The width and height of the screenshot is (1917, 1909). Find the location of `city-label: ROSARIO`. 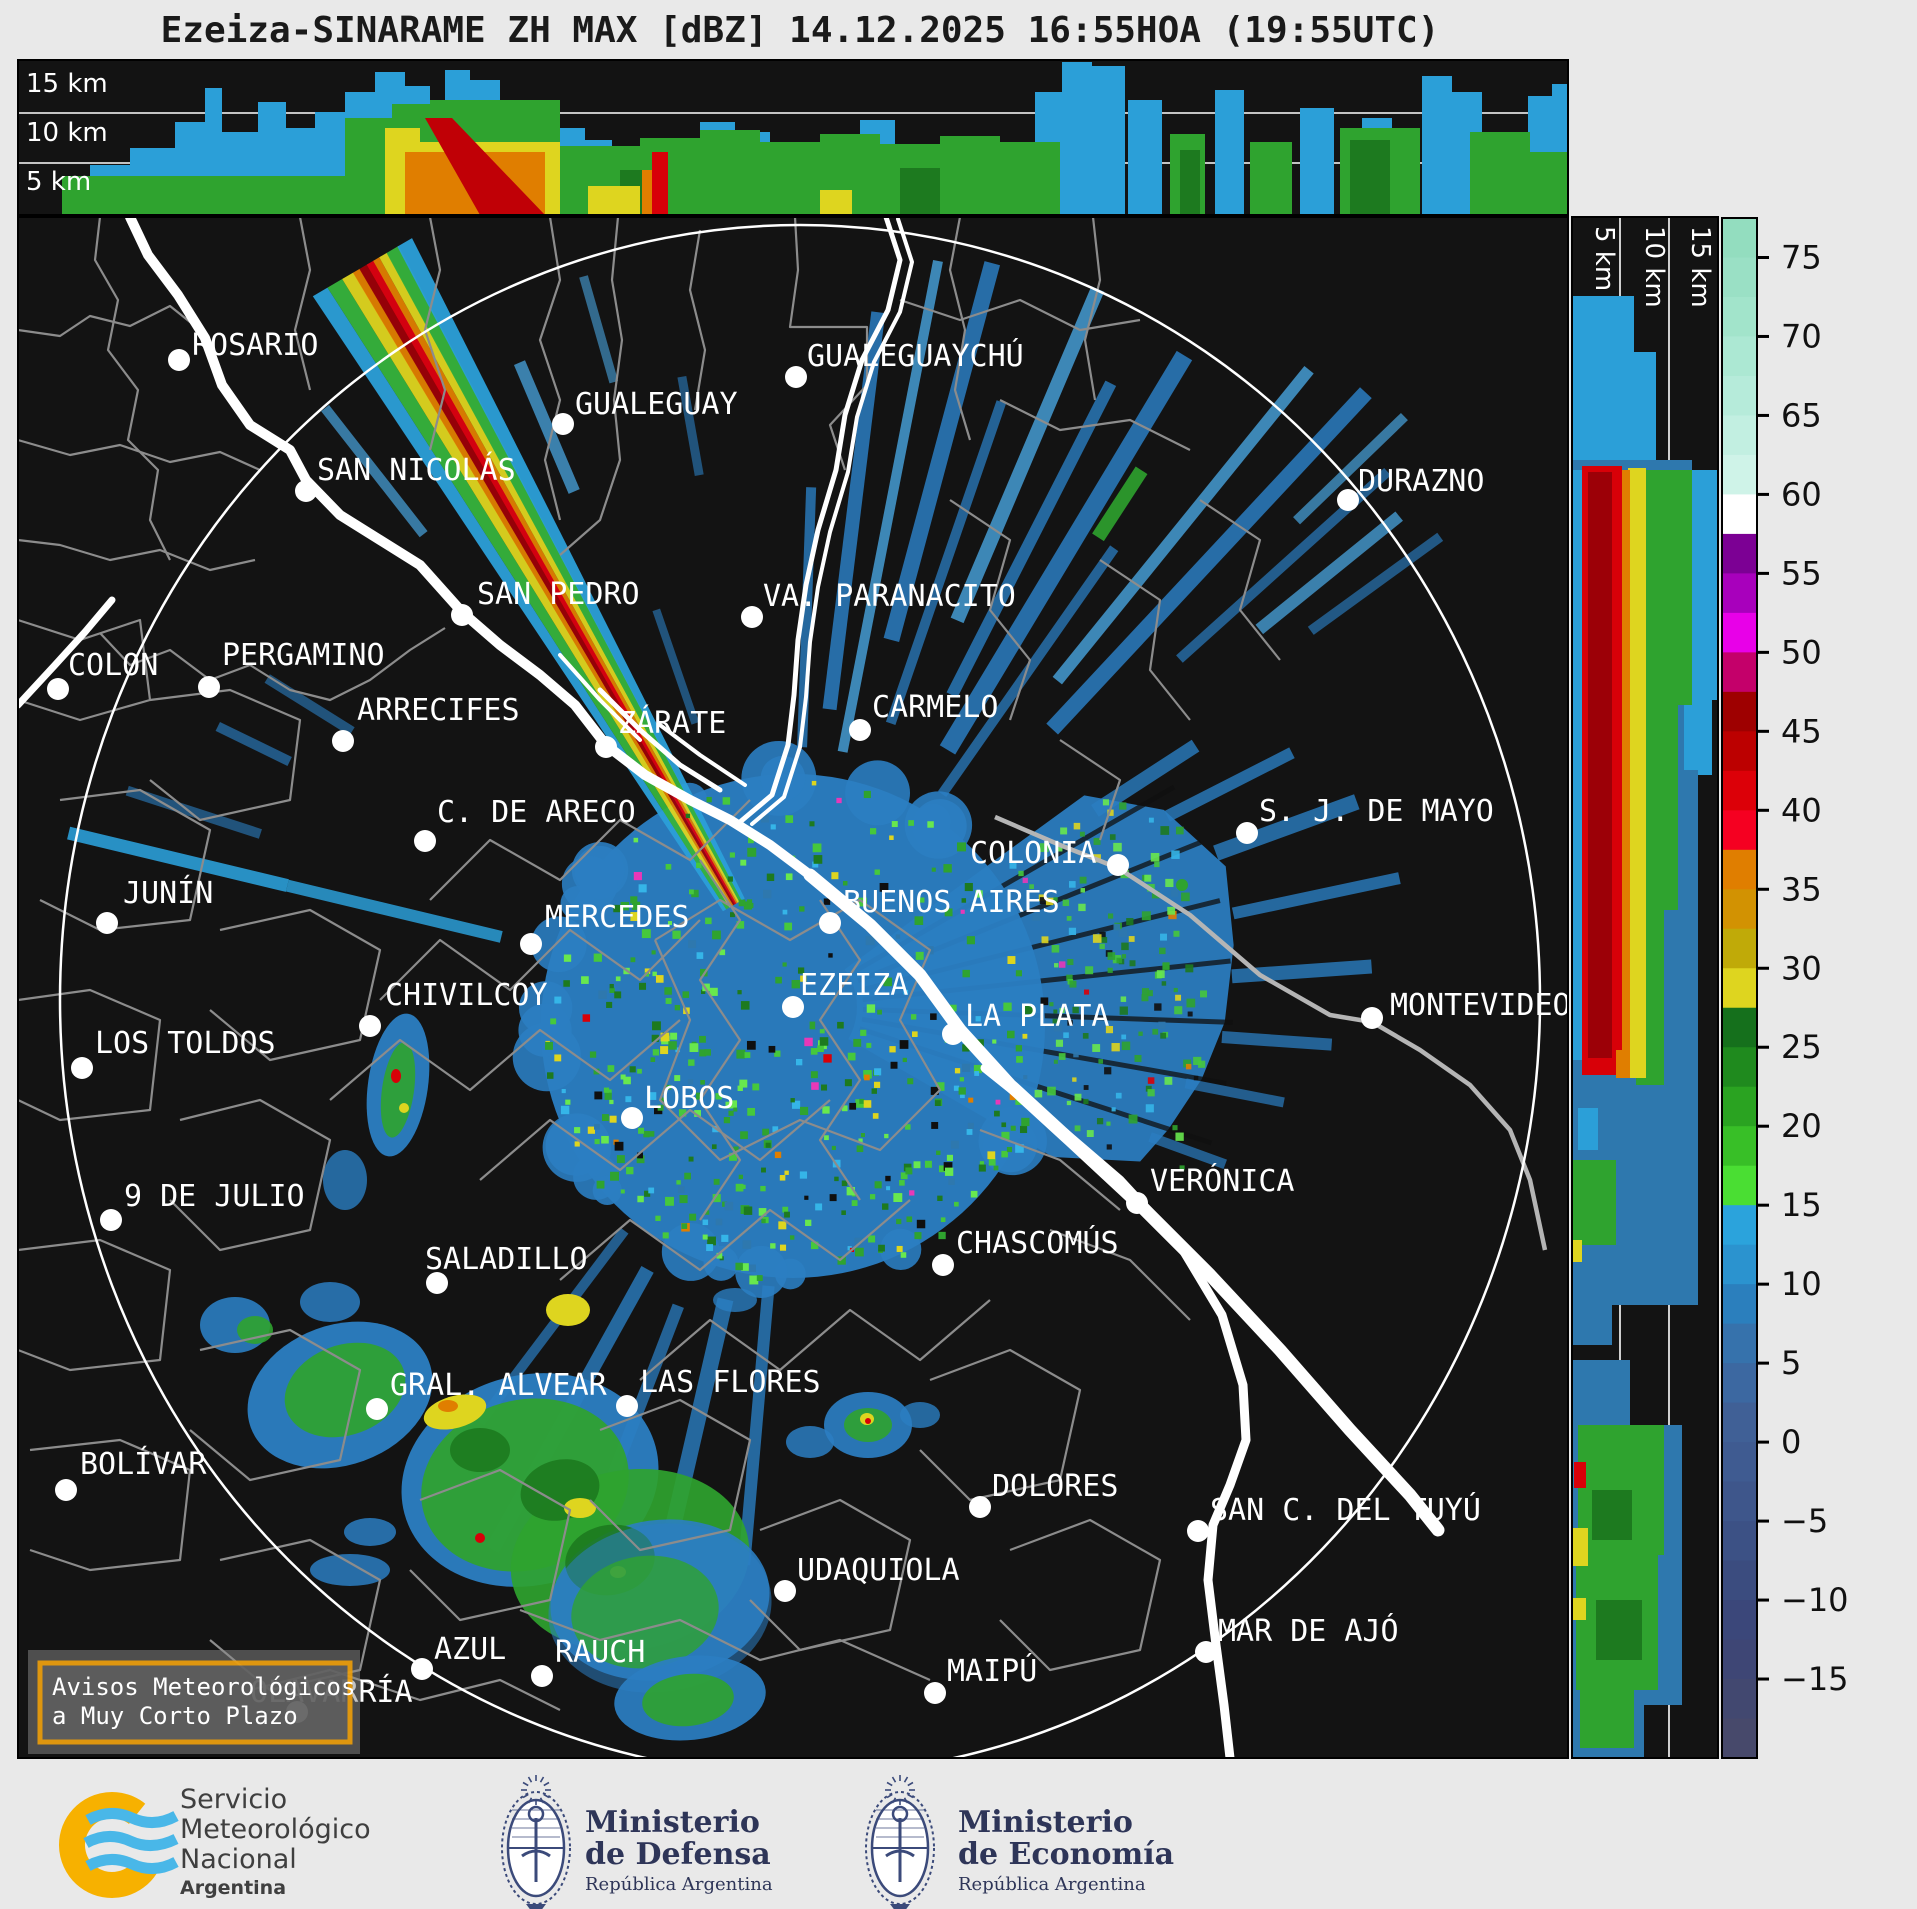

city-label: ROSARIO is located at coordinates (255, 345).